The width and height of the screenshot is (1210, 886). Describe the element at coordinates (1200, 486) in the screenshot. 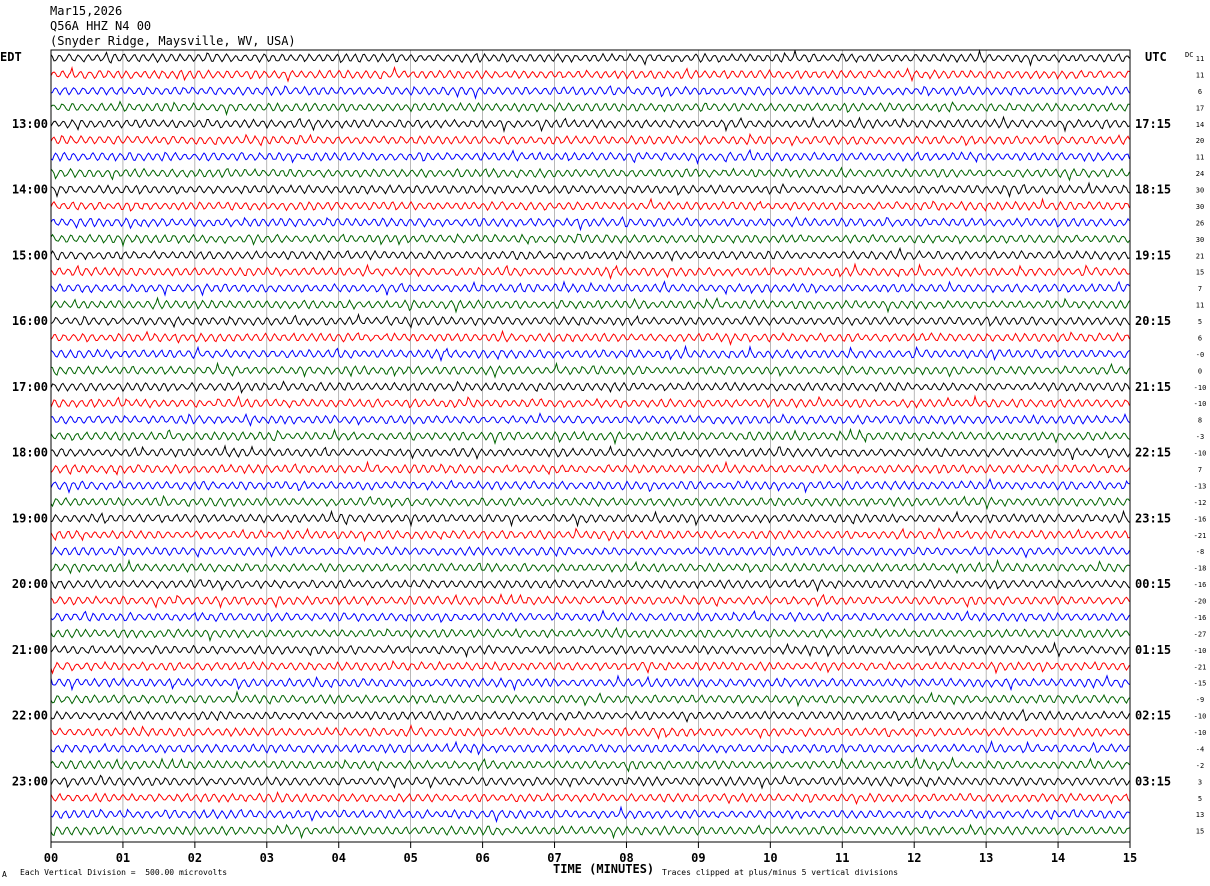

I see `dc-offset-label: -13` at that location.